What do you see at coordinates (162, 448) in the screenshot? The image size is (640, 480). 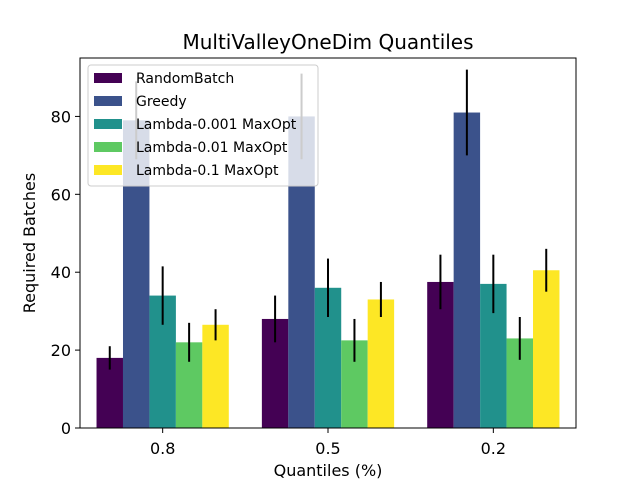 I see `x-tick-label: 0.8` at bounding box center [162, 448].